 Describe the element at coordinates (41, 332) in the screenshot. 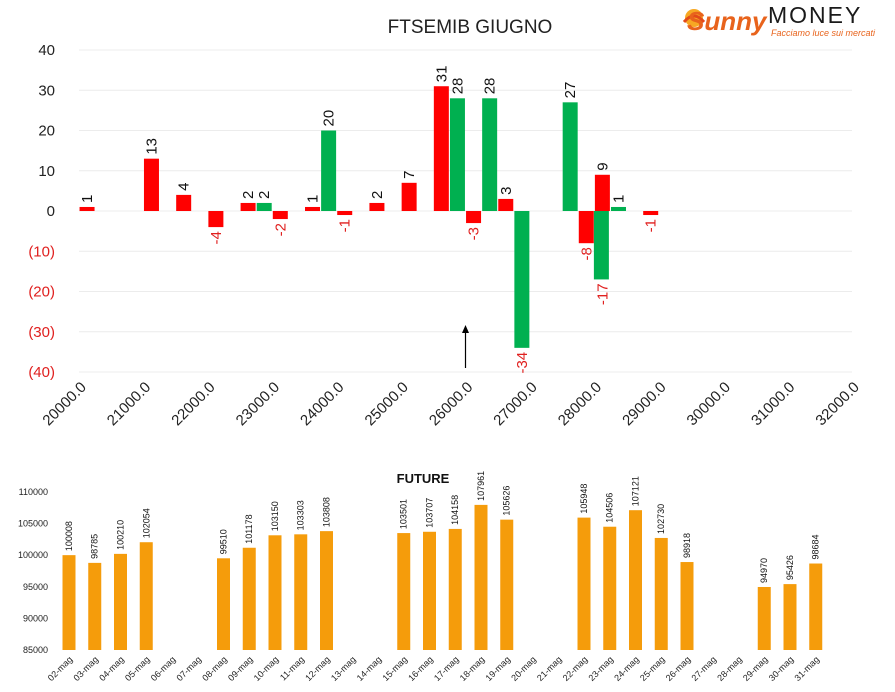

I see `y-tick-label: (30)` at that location.